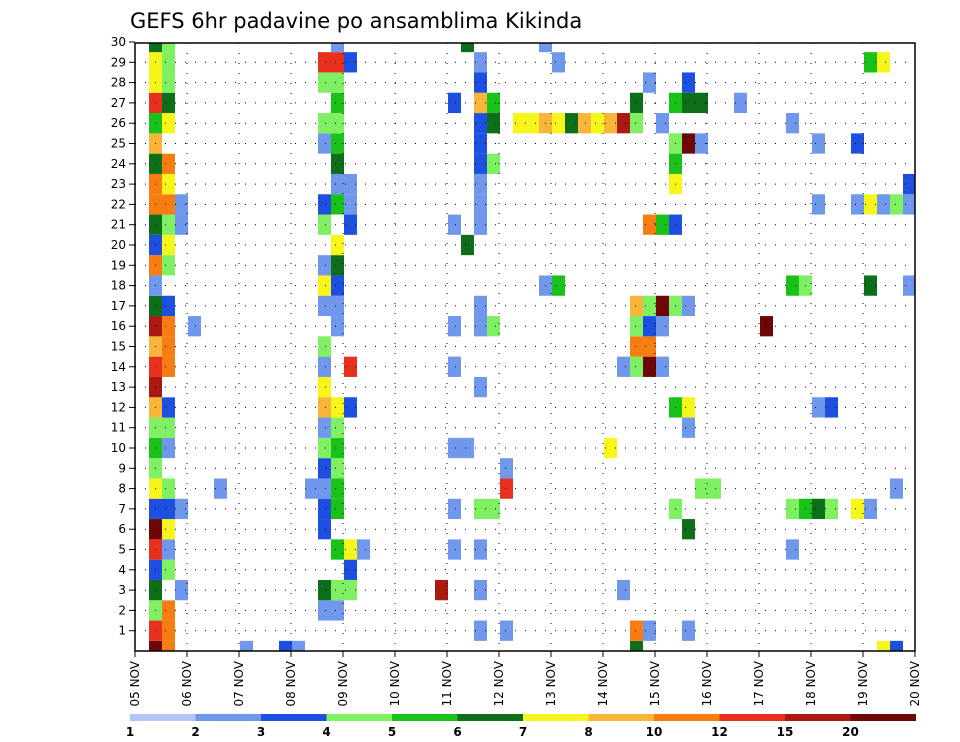 The width and height of the screenshot is (960, 742). What do you see at coordinates (863, 683) in the screenshot?
I see `x-tick-label: 19 NOV` at bounding box center [863, 683].